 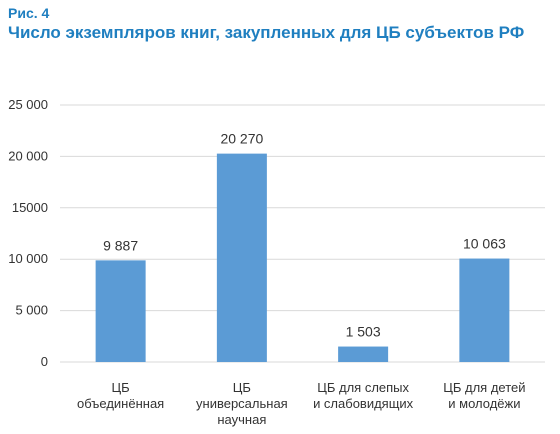 I want to click on x-tick-label: ЦБ объединённая, so click(x=120, y=395).